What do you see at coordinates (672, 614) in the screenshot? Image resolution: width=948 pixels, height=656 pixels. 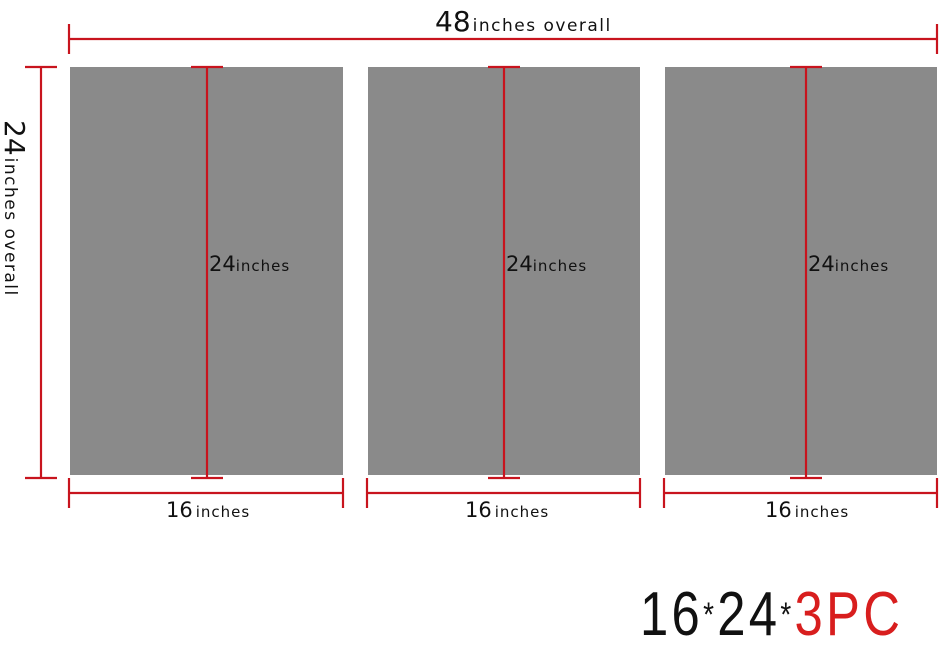 I see `spec-width: 16` at bounding box center [672, 614].